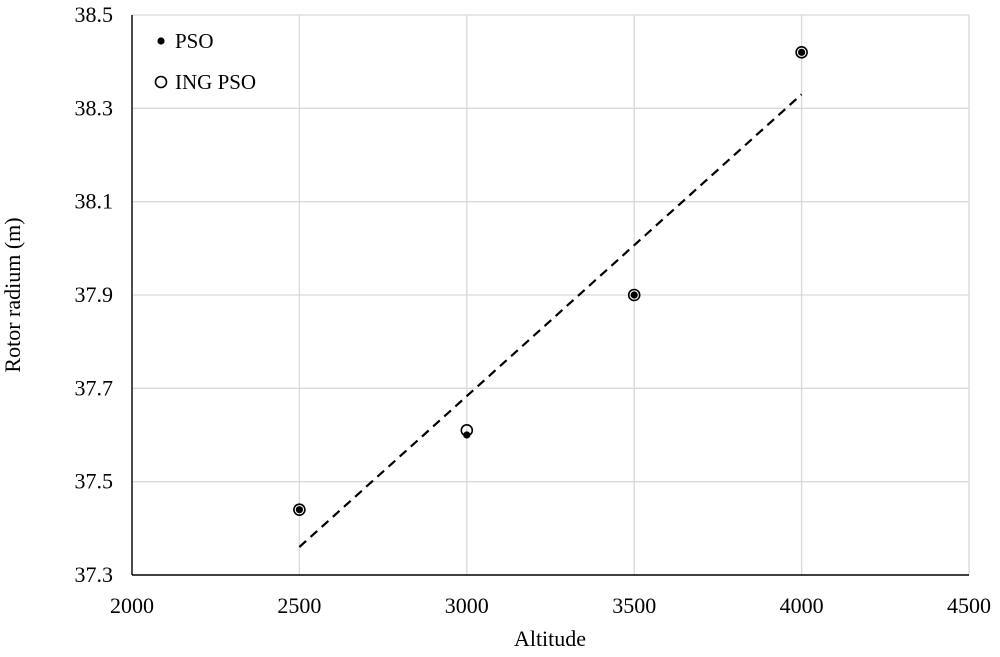 The height and width of the screenshot is (657, 1000). What do you see at coordinates (205, 61) in the screenshot?
I see `legend: PSO ING PSO` at bounding box center [205, 61].